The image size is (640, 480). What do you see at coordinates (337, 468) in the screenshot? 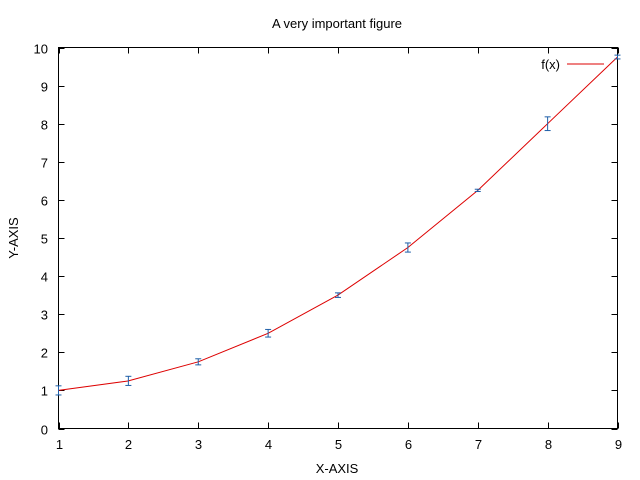
I see `x-axis-label: X-AXIS` at bounding box center [337, 468].